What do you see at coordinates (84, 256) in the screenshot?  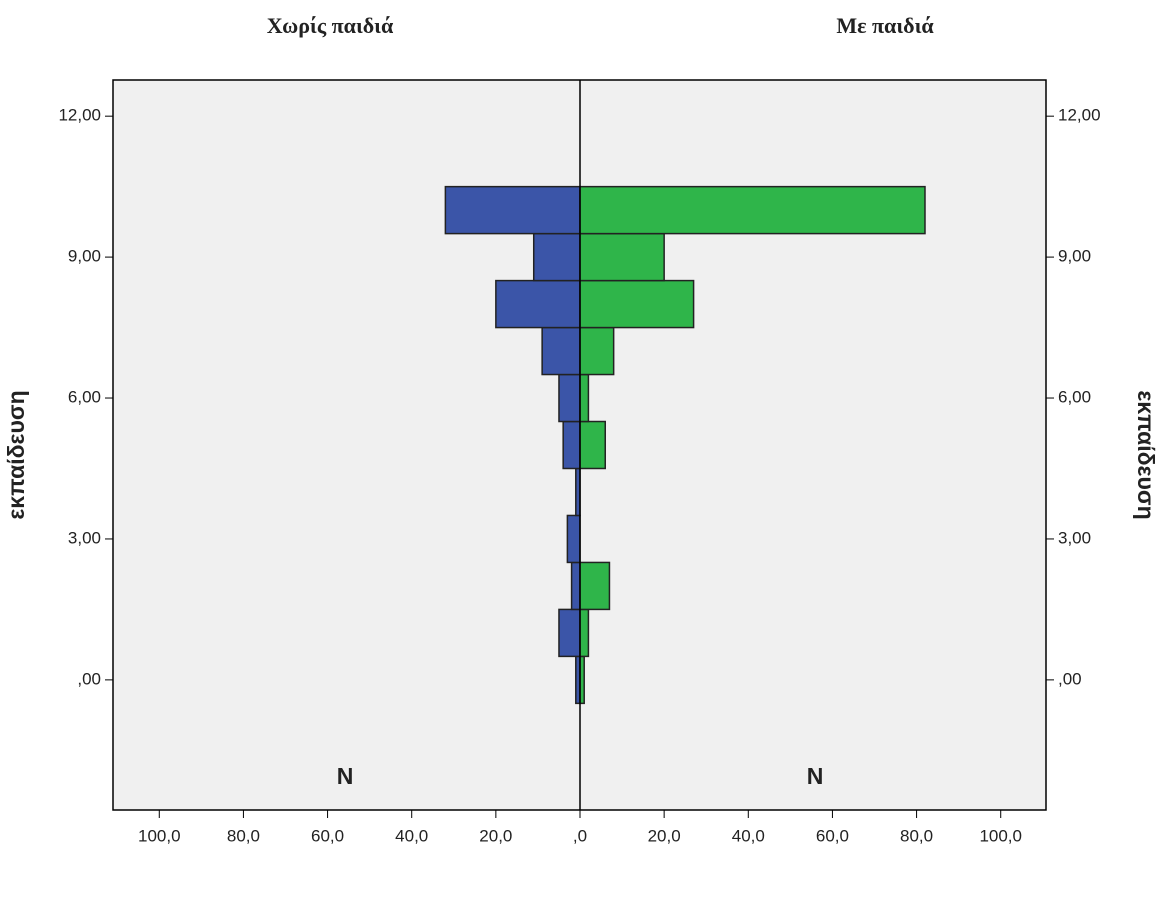 I see `y-tick-label: 9,00` at bounding box center [84, 256].